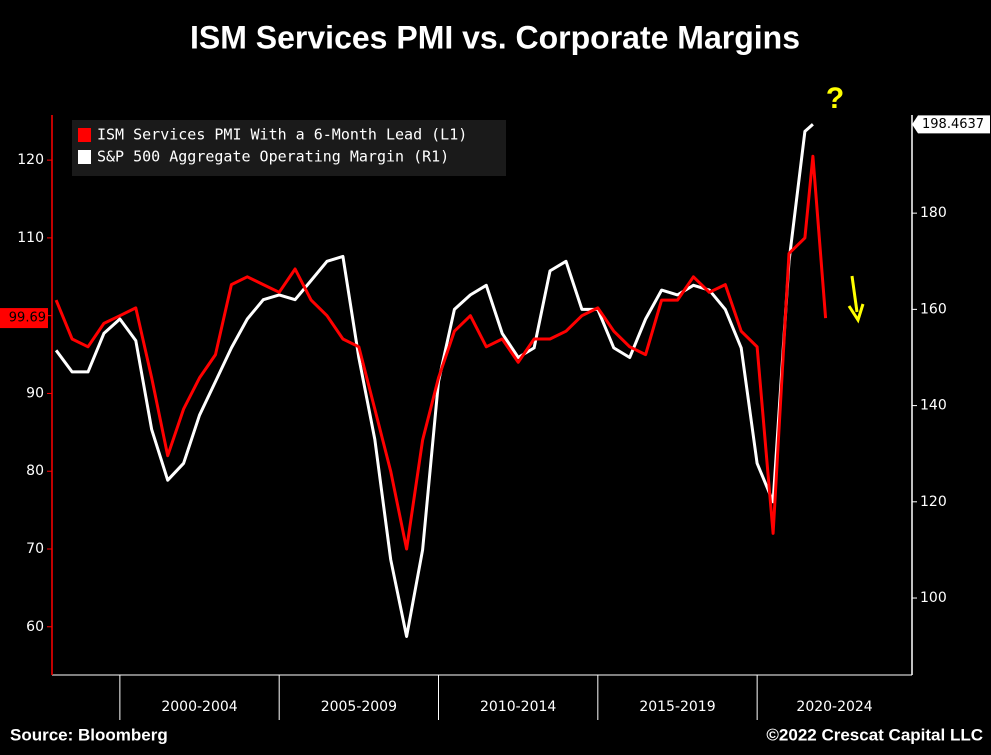  I want to click on x-tick-label: 2000-2004, so click(199, 707).